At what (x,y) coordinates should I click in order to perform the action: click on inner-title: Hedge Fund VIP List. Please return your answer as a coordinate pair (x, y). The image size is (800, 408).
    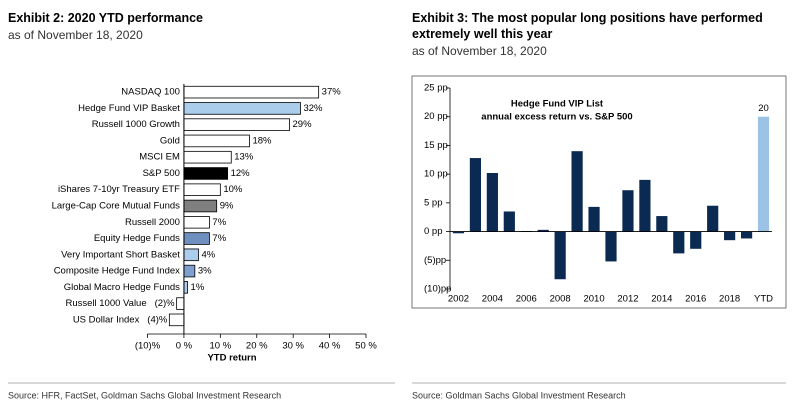
    Looking at the image, I should click on (557, 104).